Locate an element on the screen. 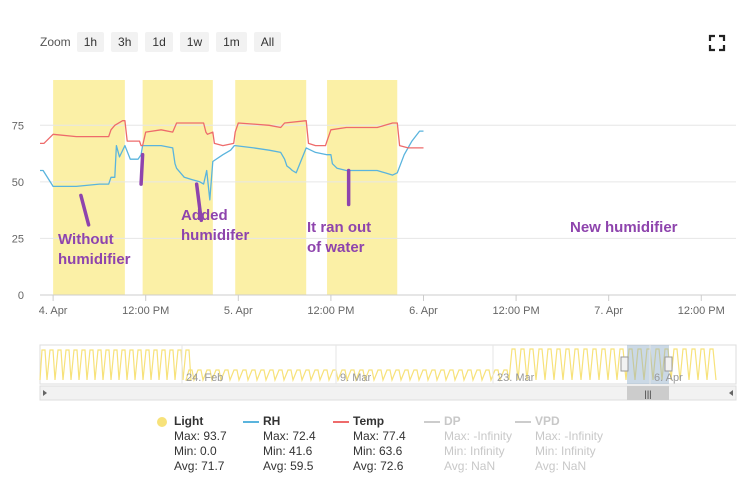 This screenshot has width=748, height=494. navigator-handle-left is located at coordinates (624, 364).